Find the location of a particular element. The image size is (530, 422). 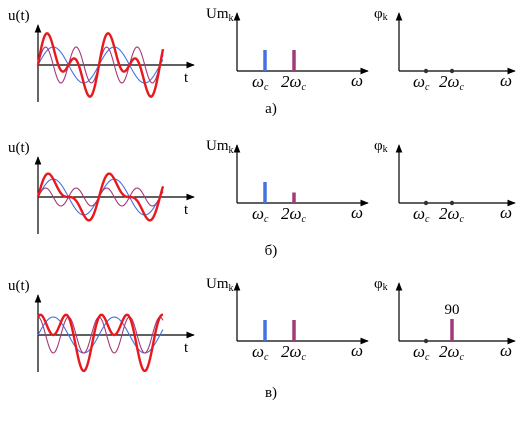

row-caption: в) is located at coordinates (271, 393).